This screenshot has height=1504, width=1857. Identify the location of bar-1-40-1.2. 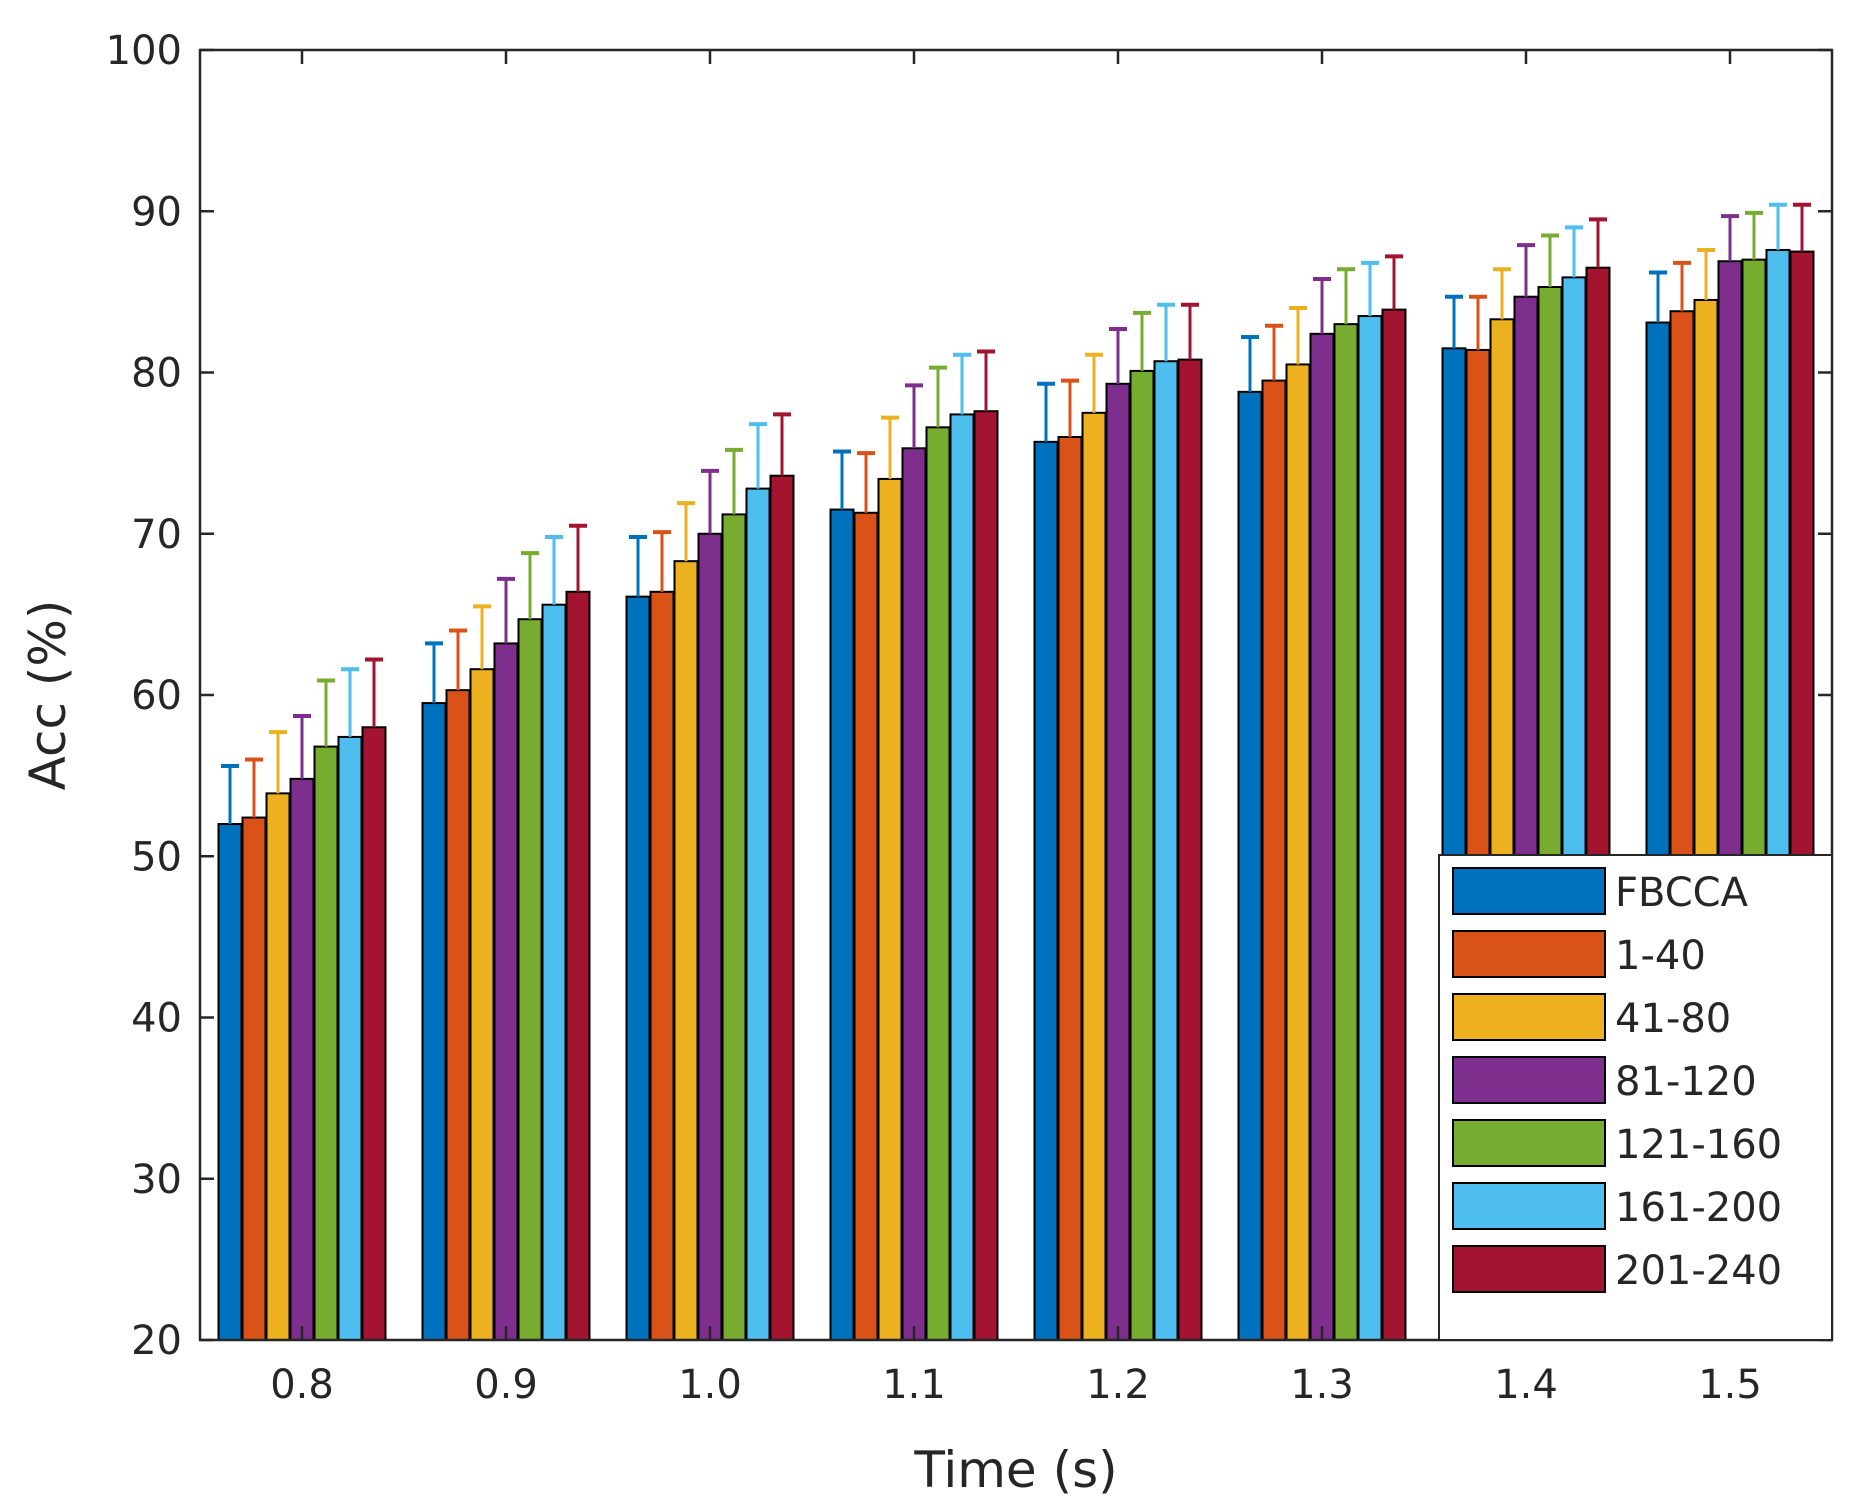
(1070, 888).